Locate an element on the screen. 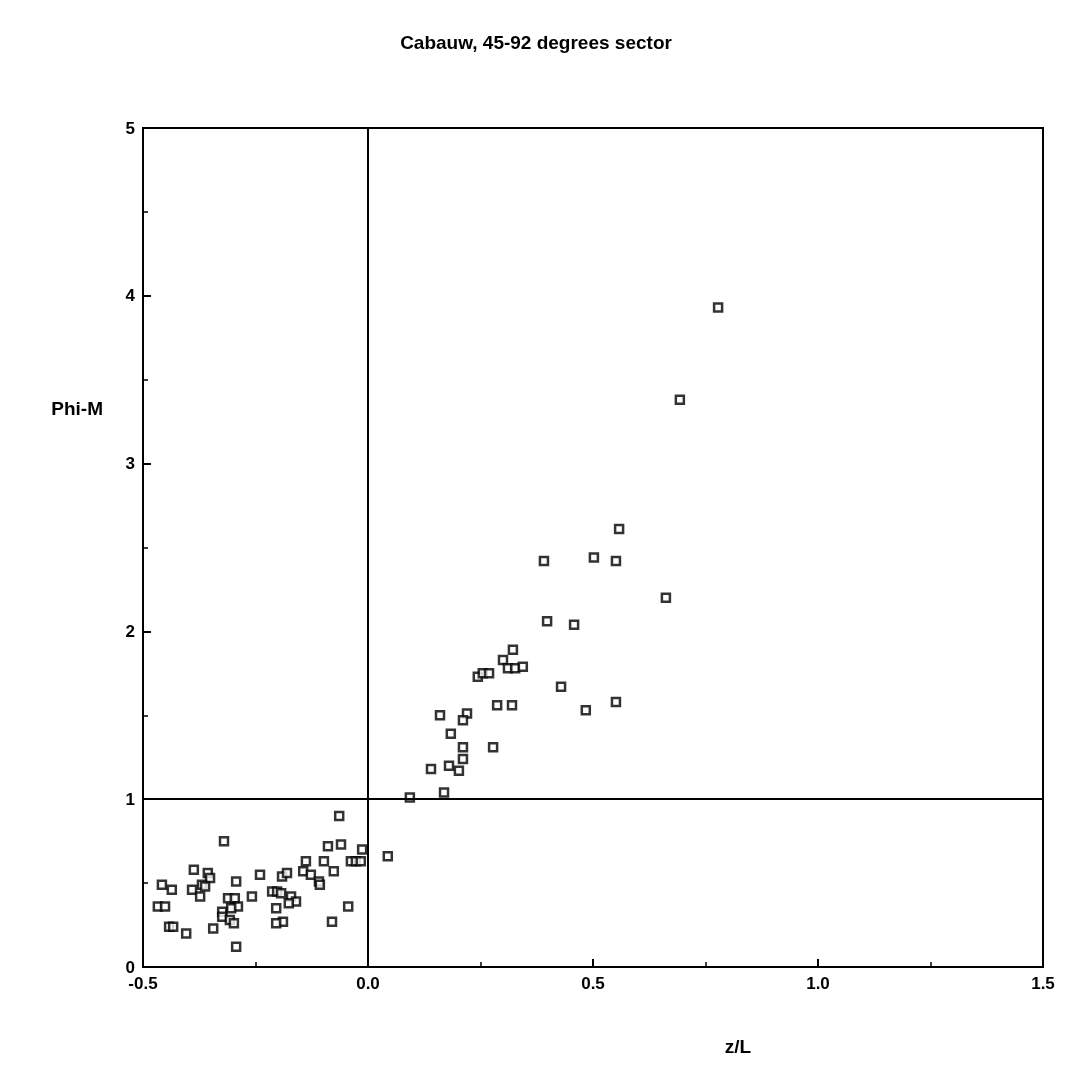 Image resolution: width=1072 pixels, height=1082 pixels. x-tick-label: 0.0 is located at coordinates (368, 983).